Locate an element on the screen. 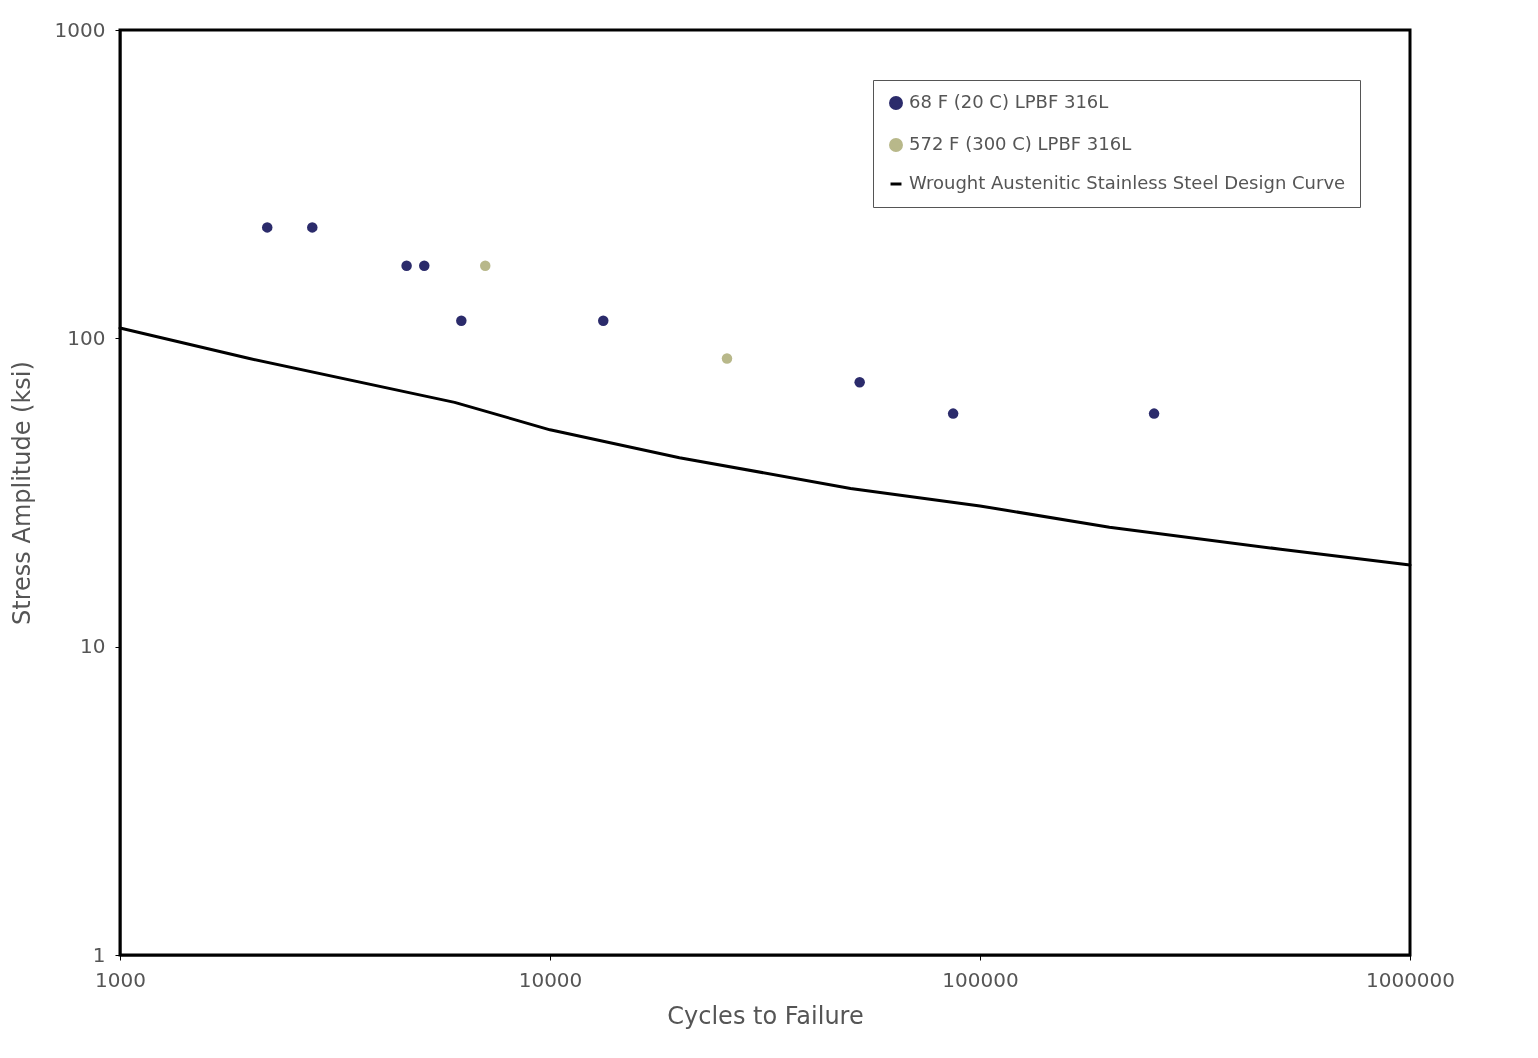 This screenshot has height=1058, width=1538. x-axis-title: Cycles to Failure is located at coordinates (765, 1015).